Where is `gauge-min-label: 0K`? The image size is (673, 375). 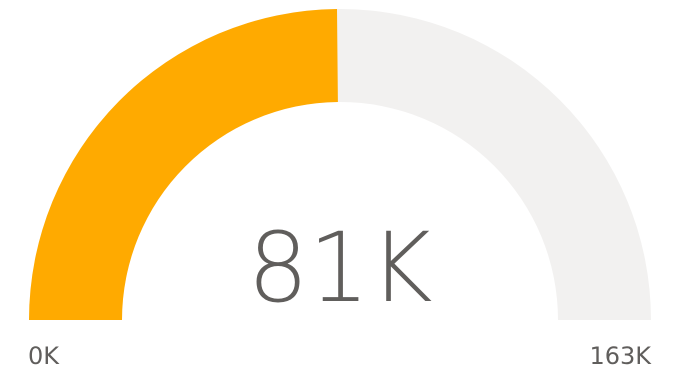
gauge-min-label: 0K is located at coordinates (44, 356).